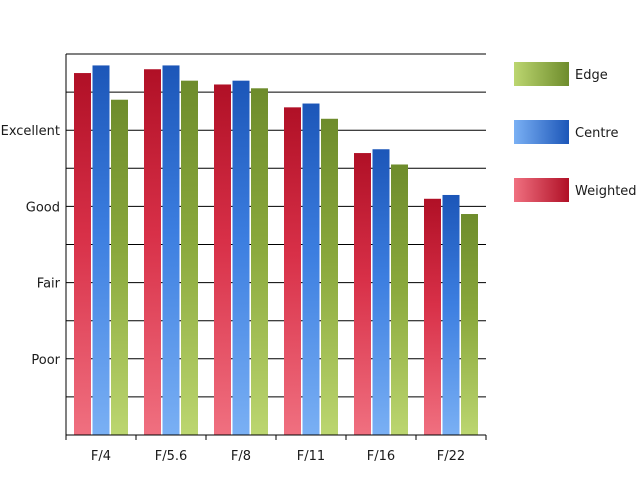  What do you see at coordinates (171, 456) in the screenshot?
I see `x-tick-label-f-5-6: F/5.6` at bounding box center [171, 456].